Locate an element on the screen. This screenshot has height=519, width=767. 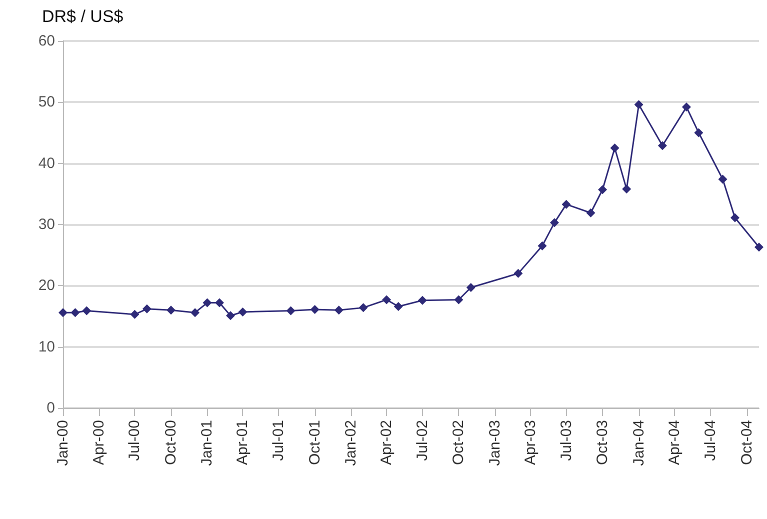
x-tick-label: Apr-03 is located at coordinates (530, 443).